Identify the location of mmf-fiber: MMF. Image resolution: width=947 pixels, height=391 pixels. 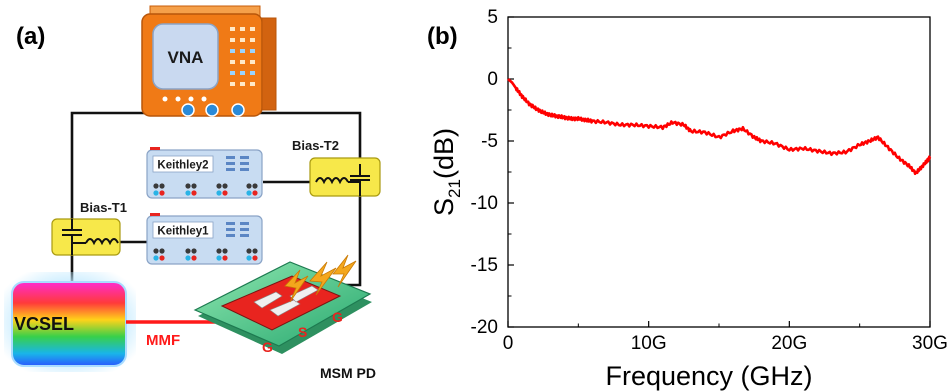
(170, 334).